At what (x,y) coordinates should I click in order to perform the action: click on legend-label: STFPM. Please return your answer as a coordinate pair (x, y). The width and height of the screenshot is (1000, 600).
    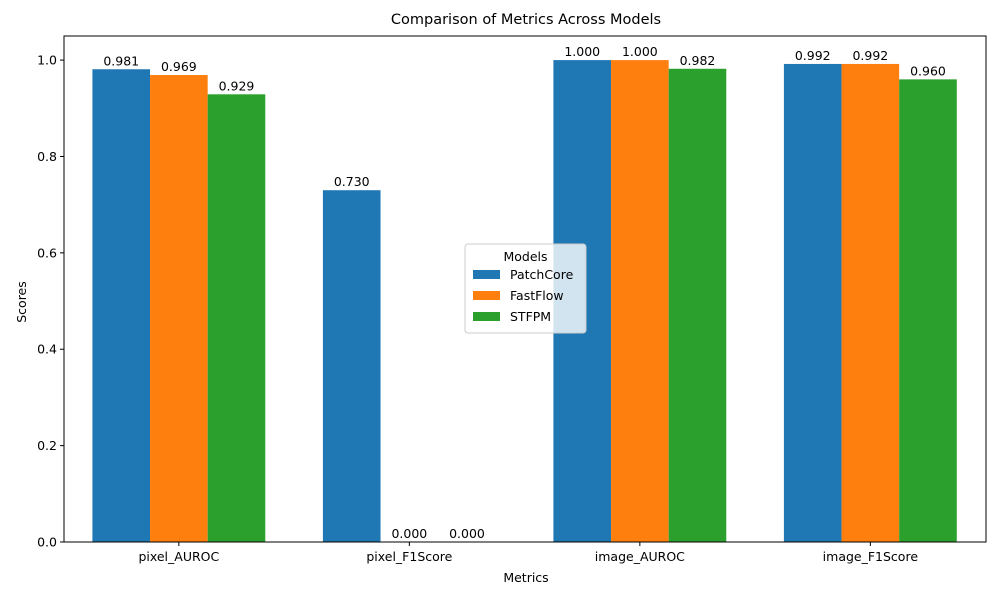
    Looking at the image, I should click on (530, 316).